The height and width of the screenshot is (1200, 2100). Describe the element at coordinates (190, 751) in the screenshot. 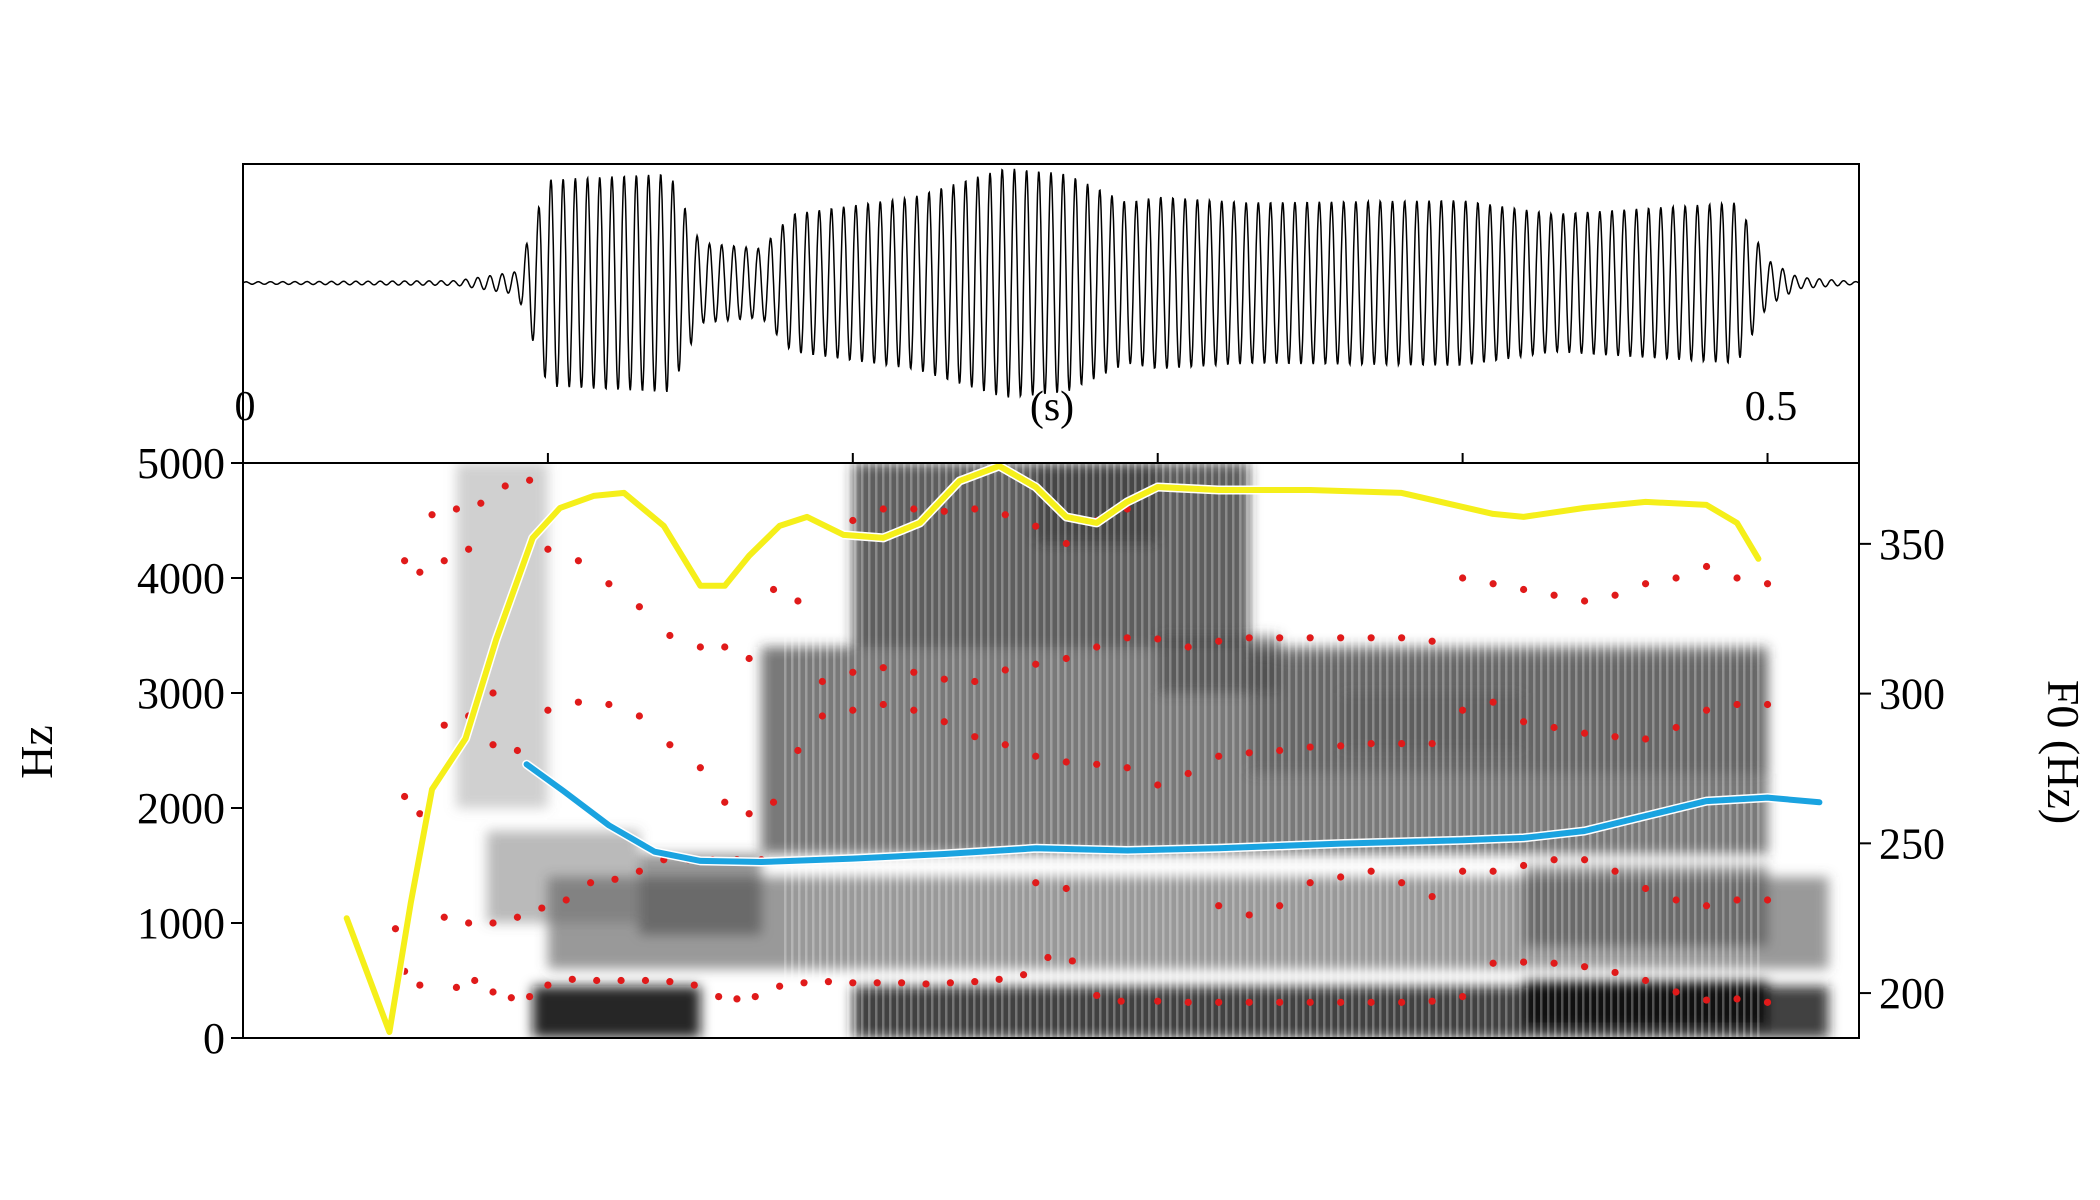

I see `left-y-axis: 0 1000 2000 3000 4000 5000` at that location.